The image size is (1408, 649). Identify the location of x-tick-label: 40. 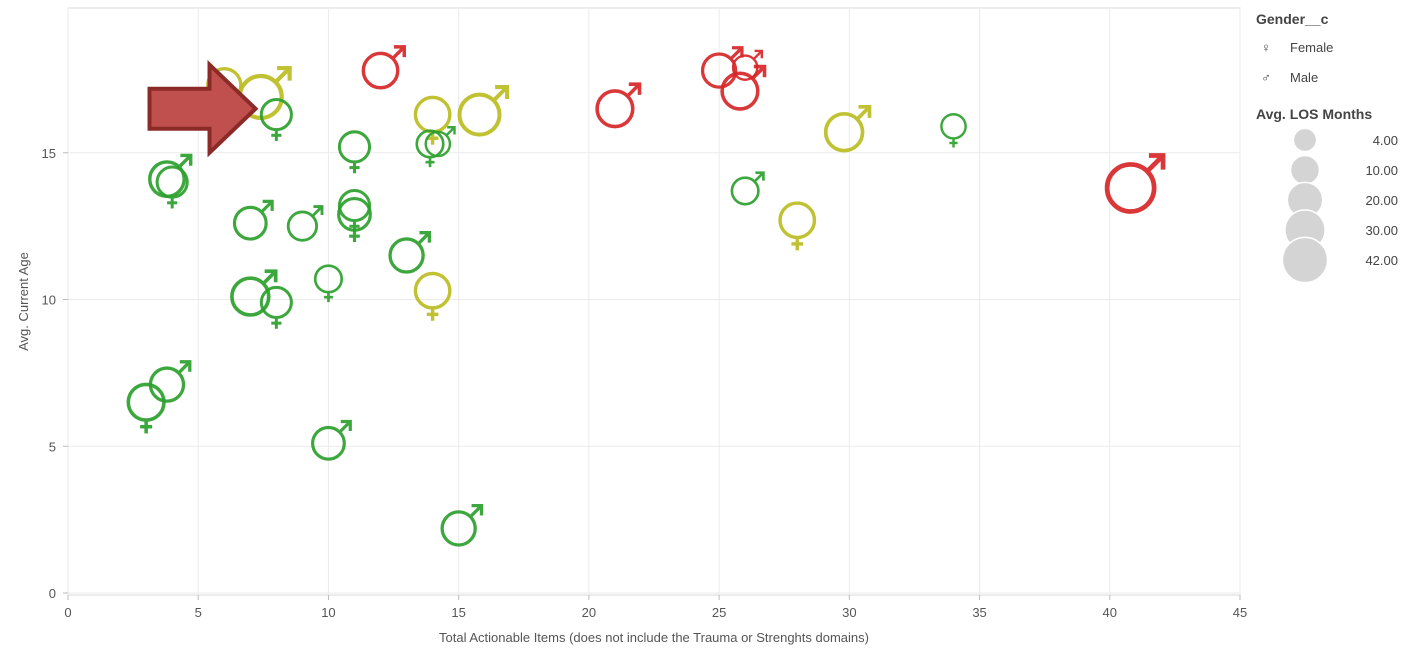
(1110, 612).